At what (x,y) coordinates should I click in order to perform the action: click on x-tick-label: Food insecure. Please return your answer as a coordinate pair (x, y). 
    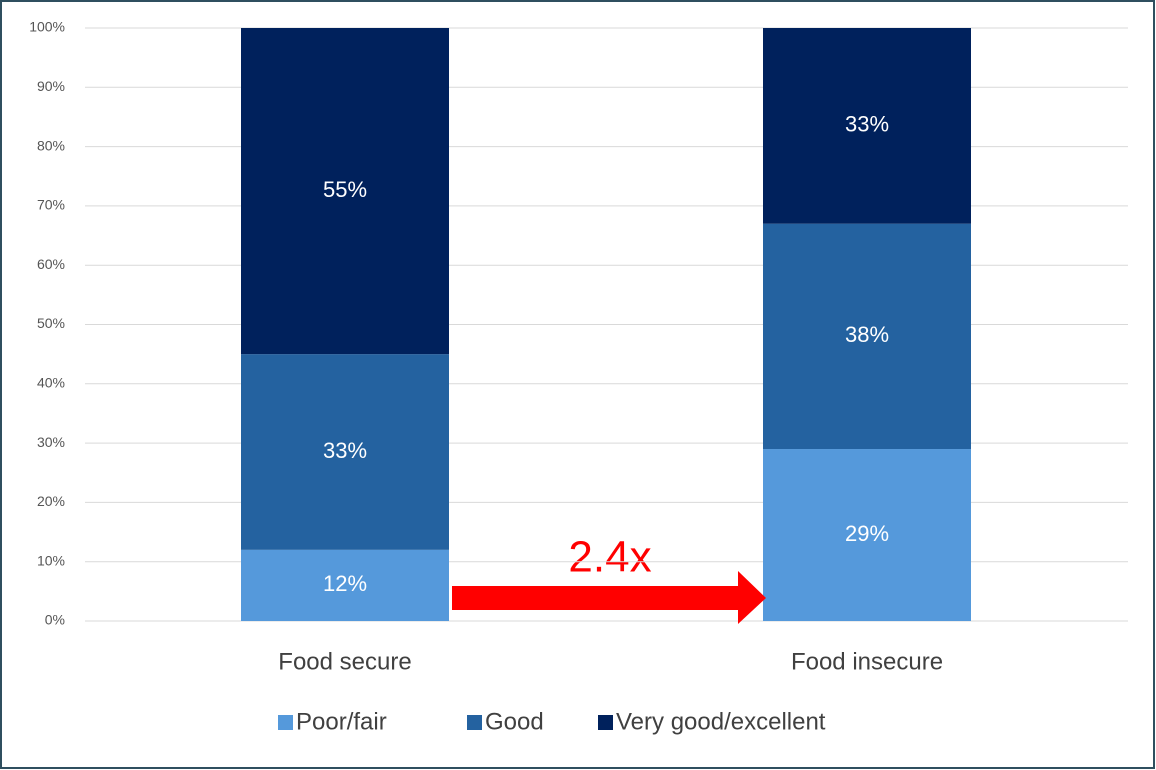
    Looking at the image, I should click on (867, 661).